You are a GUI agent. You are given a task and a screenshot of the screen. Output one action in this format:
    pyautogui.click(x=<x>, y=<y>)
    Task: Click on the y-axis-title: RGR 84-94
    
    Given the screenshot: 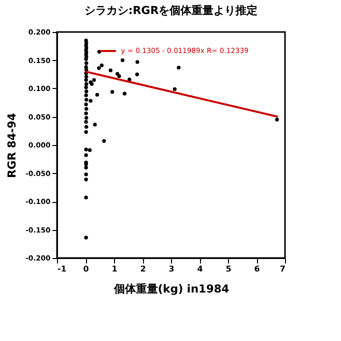 What is the action you would take?
    pyautogui.click(x=11, y=145)
    